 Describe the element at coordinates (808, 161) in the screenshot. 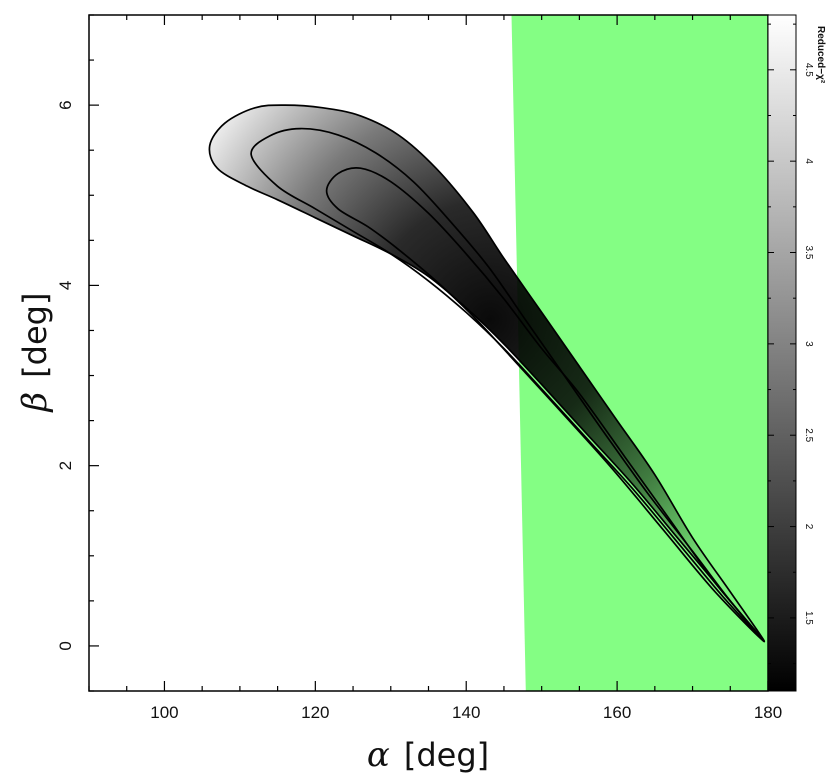

I see `colorbar-tick-label: 4` at that location.